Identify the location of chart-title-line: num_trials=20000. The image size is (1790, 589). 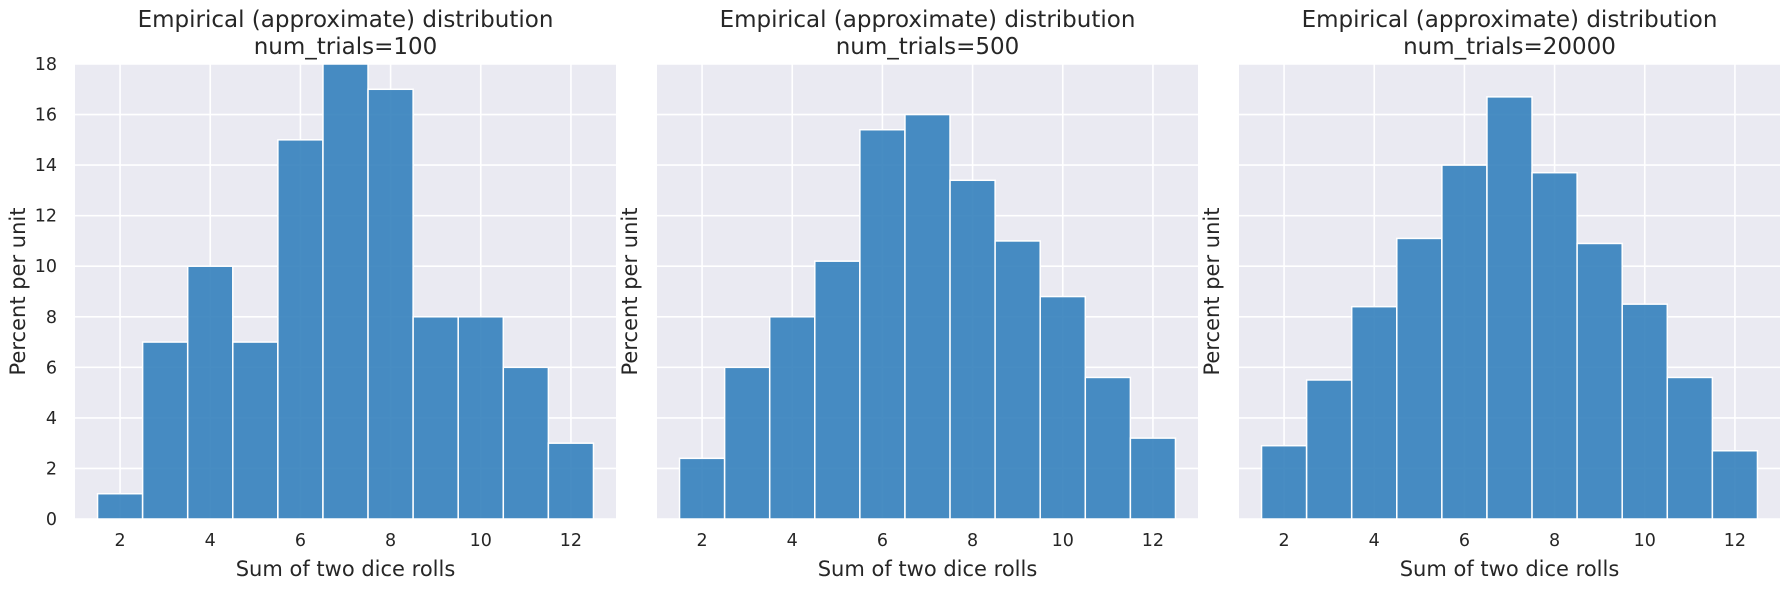
(1509, 47).